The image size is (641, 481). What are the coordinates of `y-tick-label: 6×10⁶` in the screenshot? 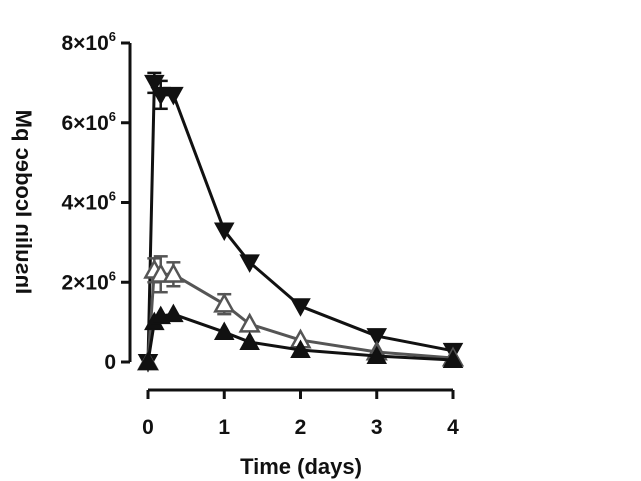 It's located at (88, 122).